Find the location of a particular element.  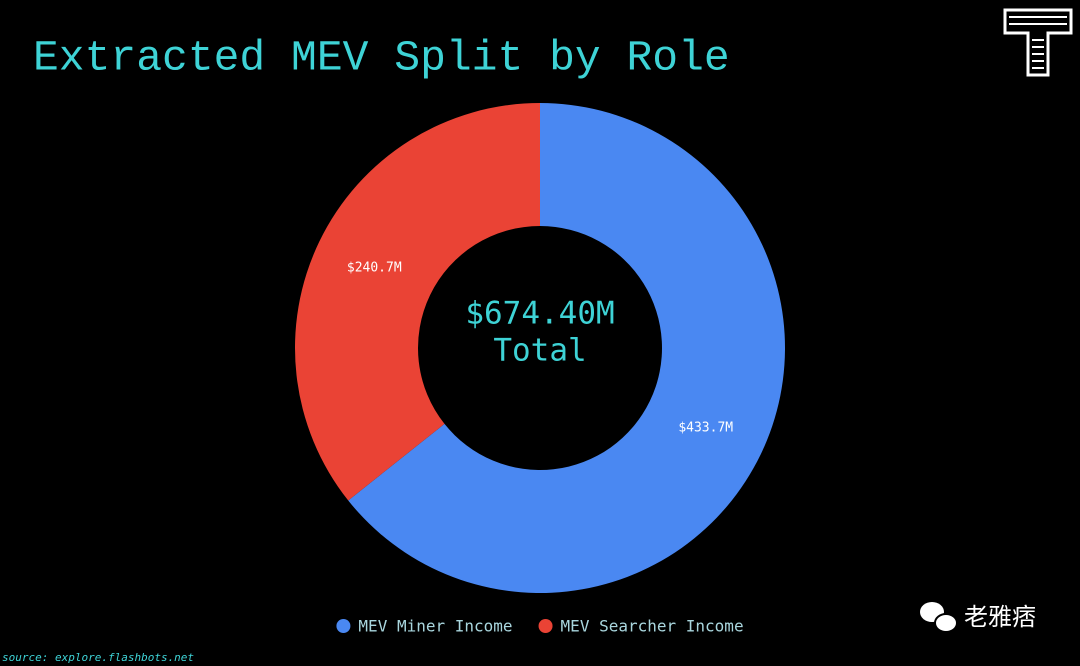

center-label: Total is located at coordinates (539, 351).